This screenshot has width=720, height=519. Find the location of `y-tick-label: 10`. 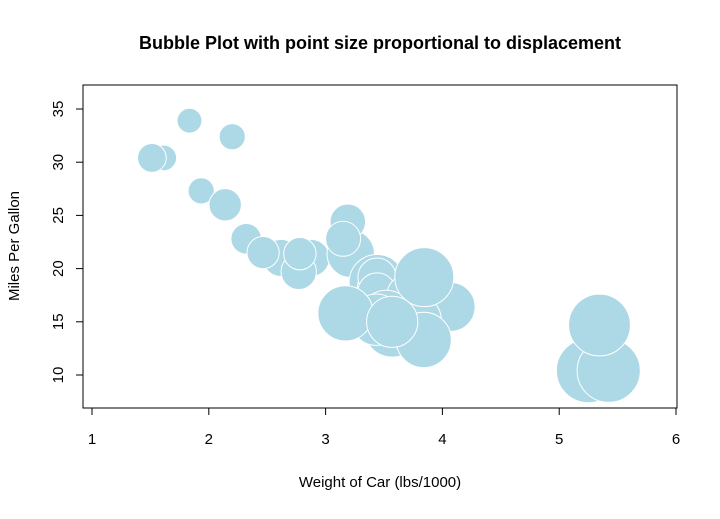

y-tick-label: 10 is located at coordinates (58, 375).